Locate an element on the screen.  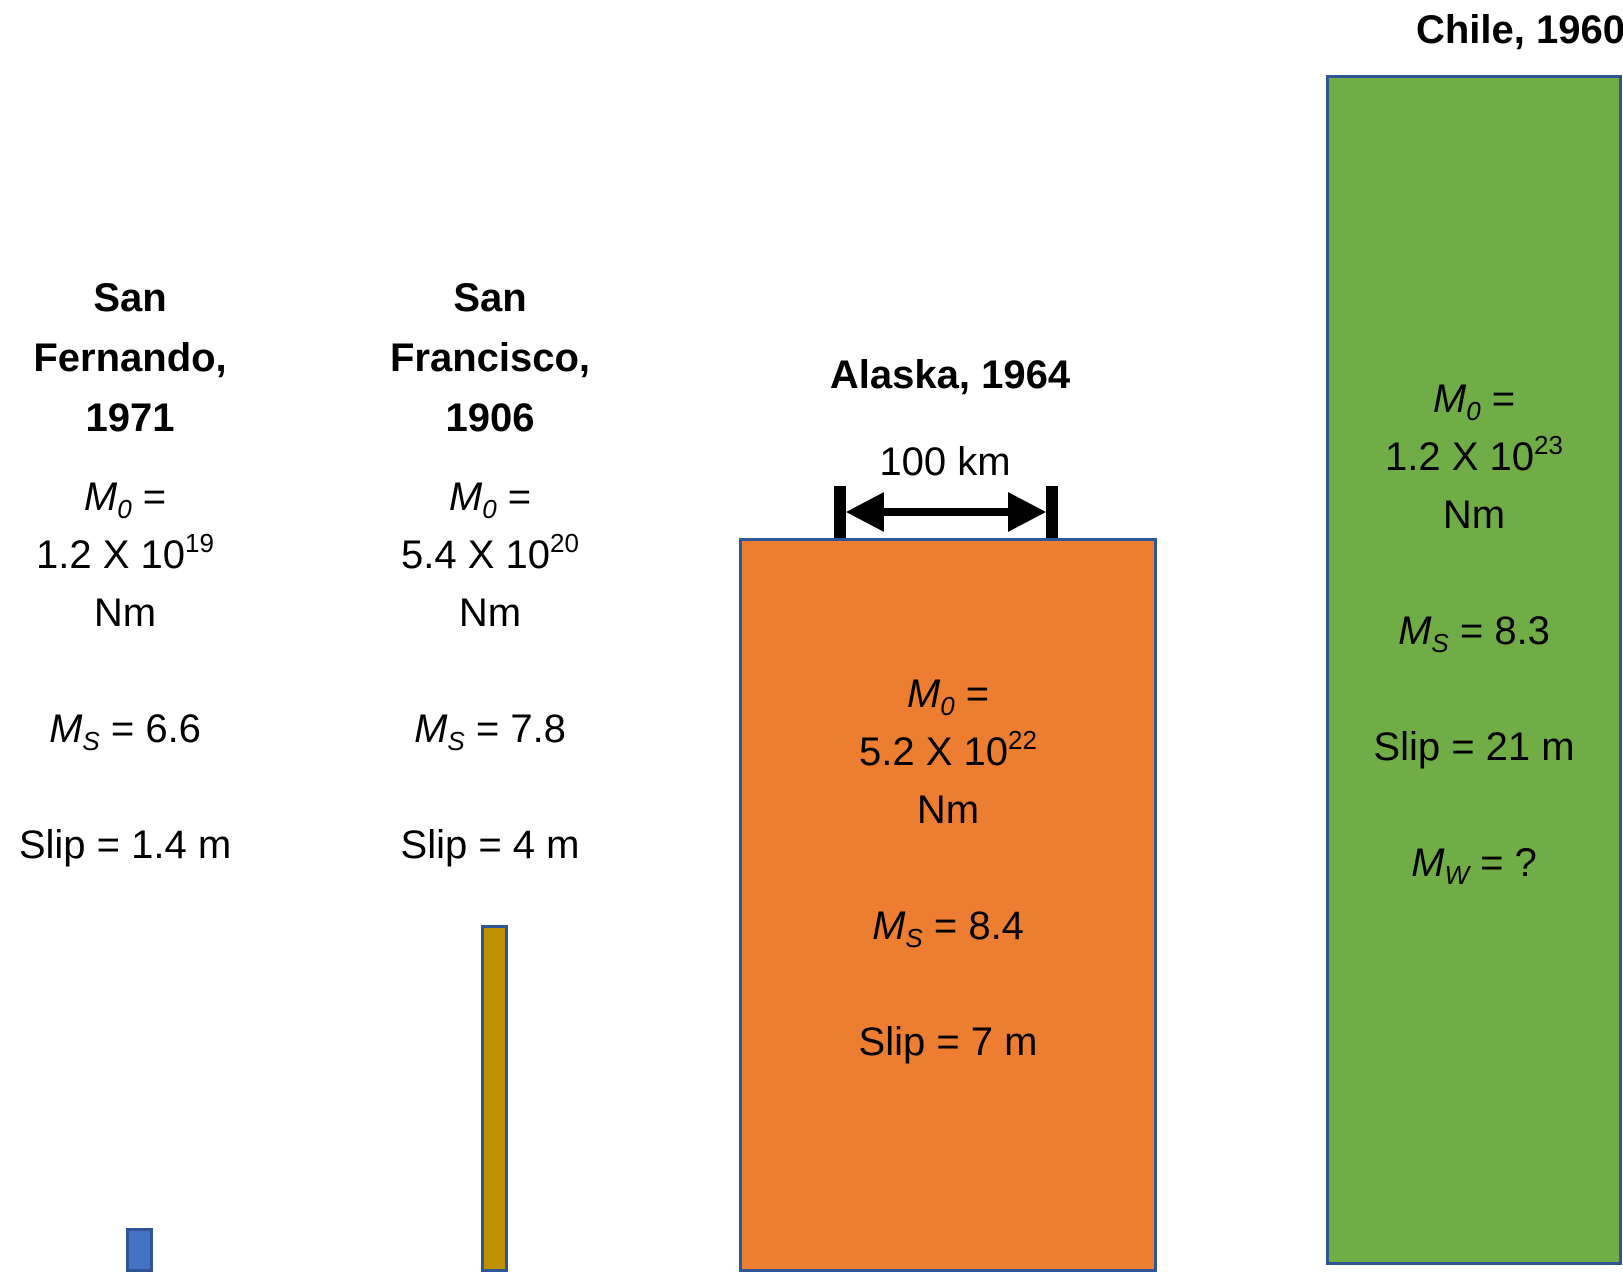
rupture-rect-san-fernando is located at coordinates (139, 1250).